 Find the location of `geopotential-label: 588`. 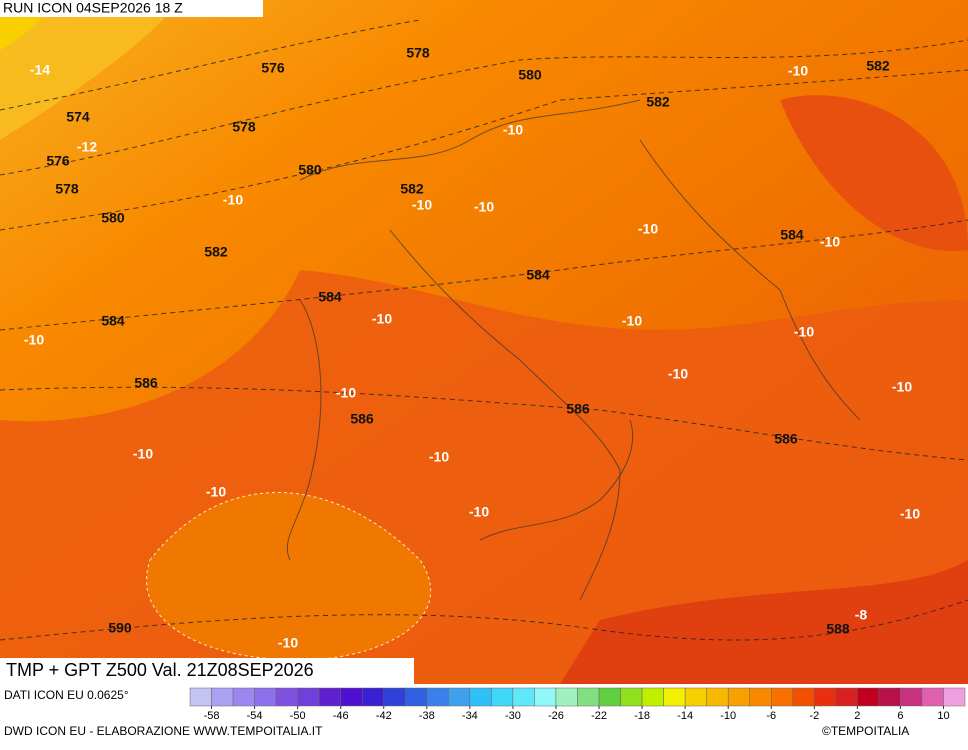

geopotential-label: 588 is located at coordinates (838, 629).